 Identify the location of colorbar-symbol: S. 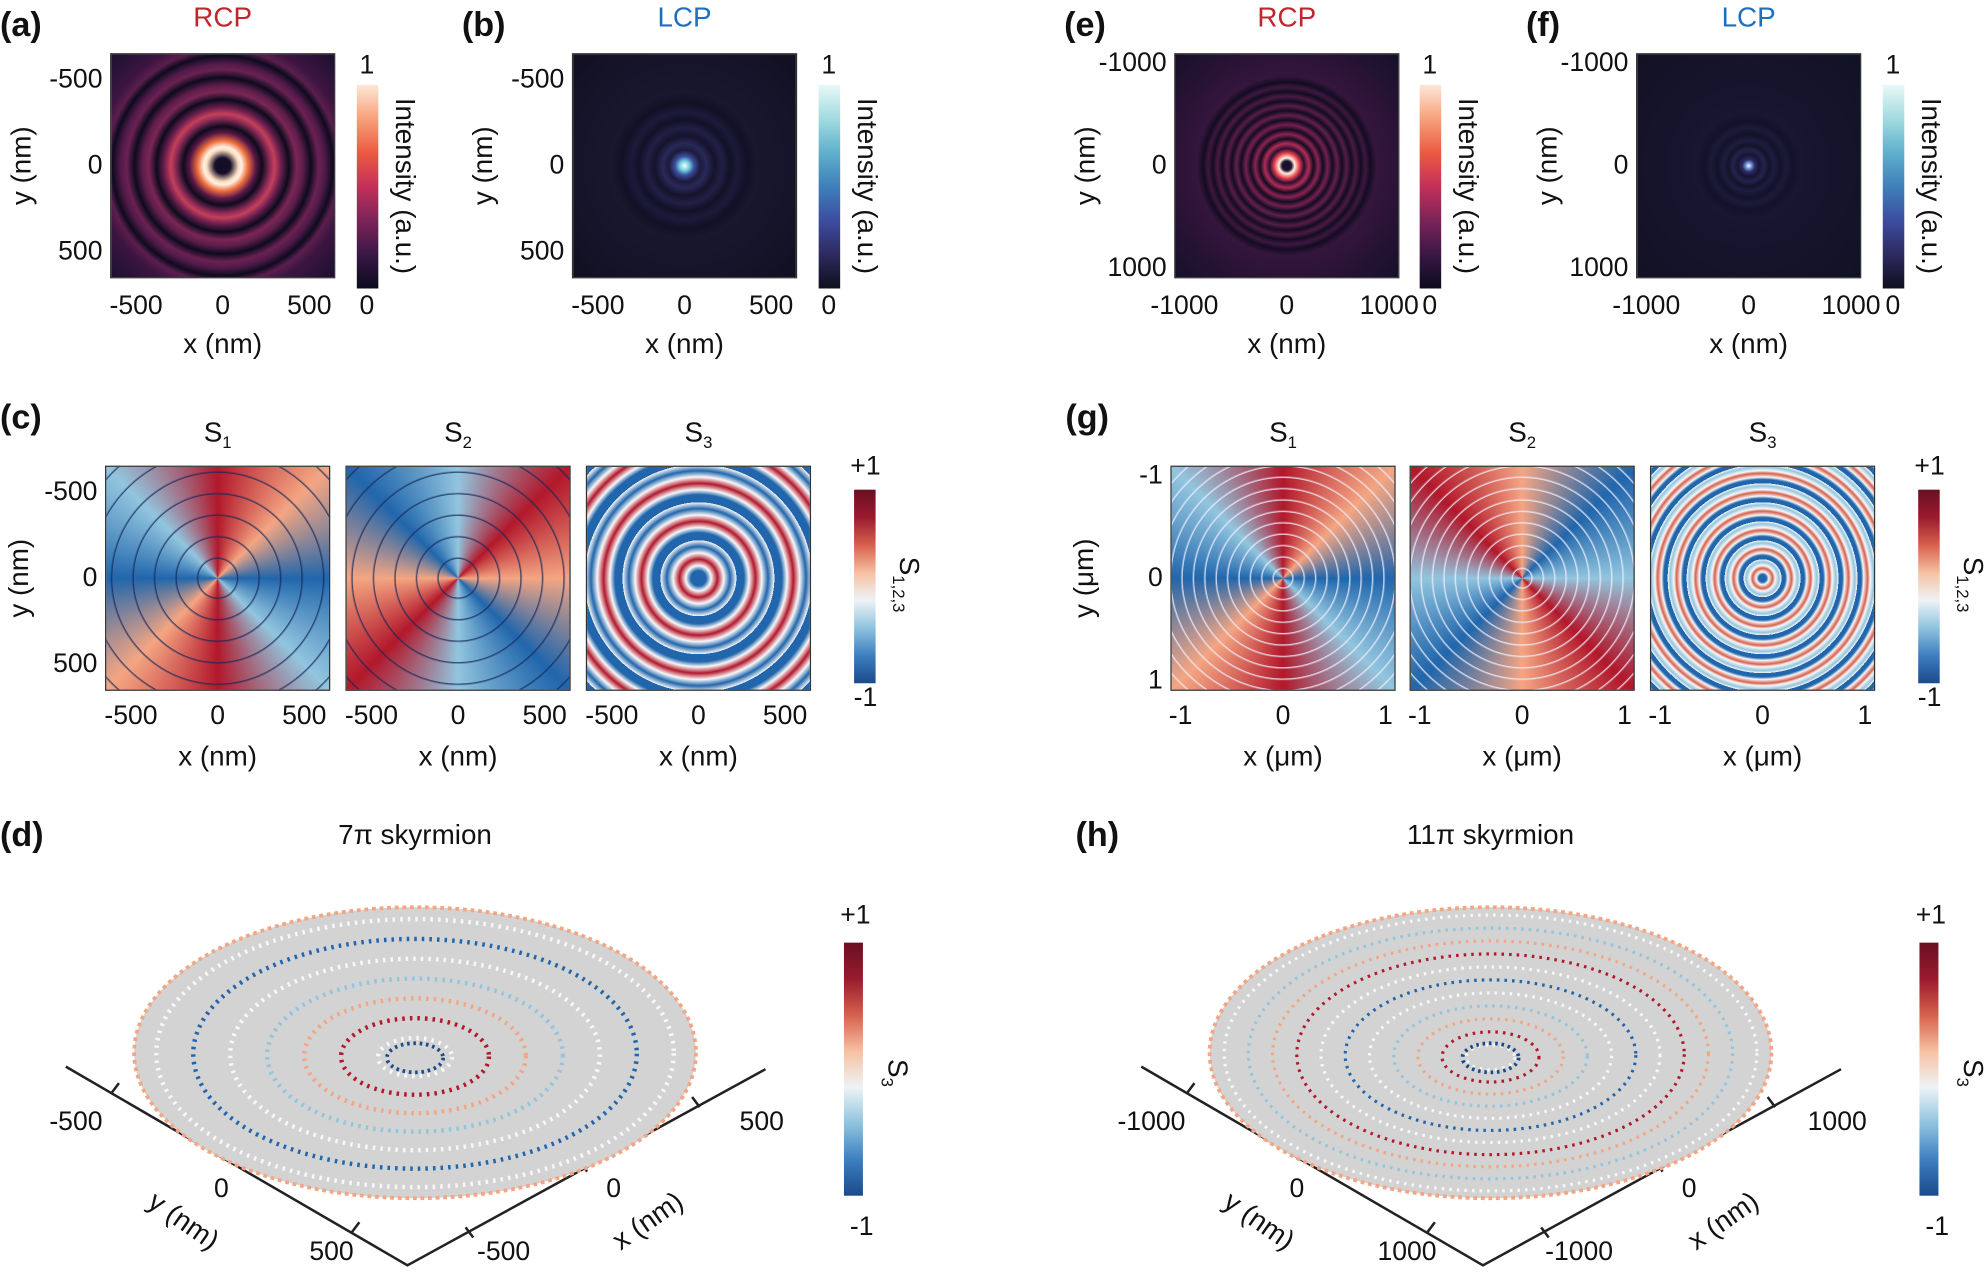
(898, 1068).